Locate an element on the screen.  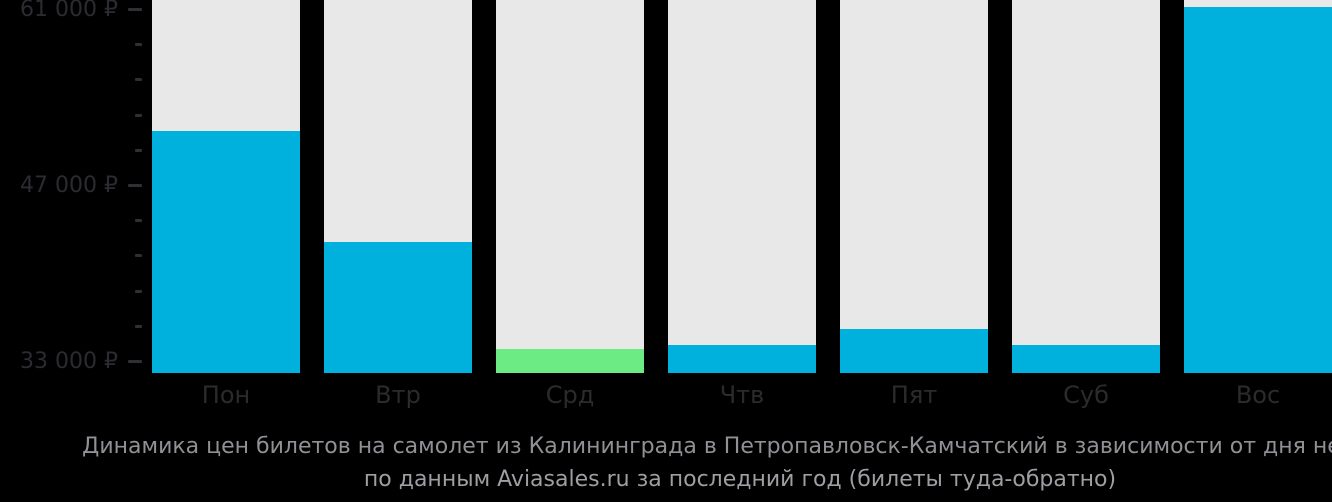
bar-fill-tue is located at coordinates (398, 307).